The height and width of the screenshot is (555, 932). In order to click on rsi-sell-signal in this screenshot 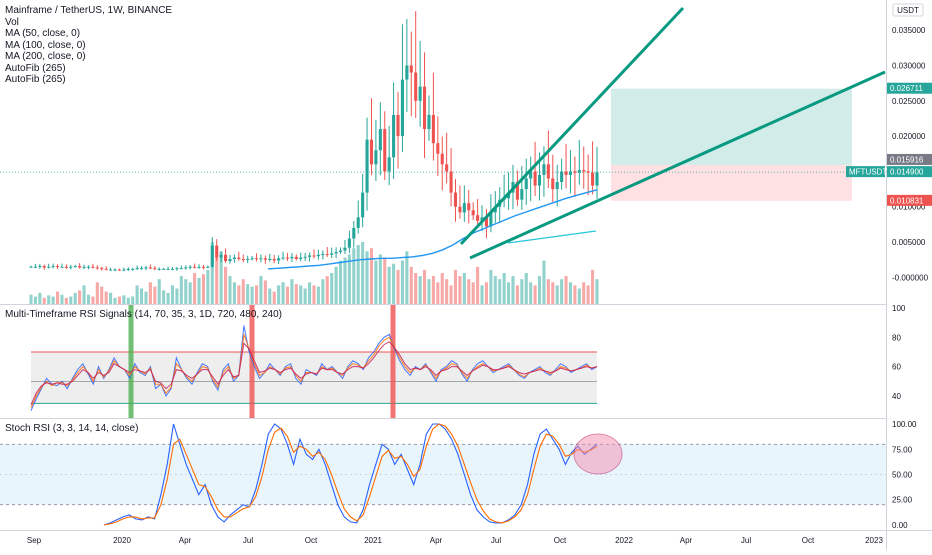, I will do `click(393, 361)`.